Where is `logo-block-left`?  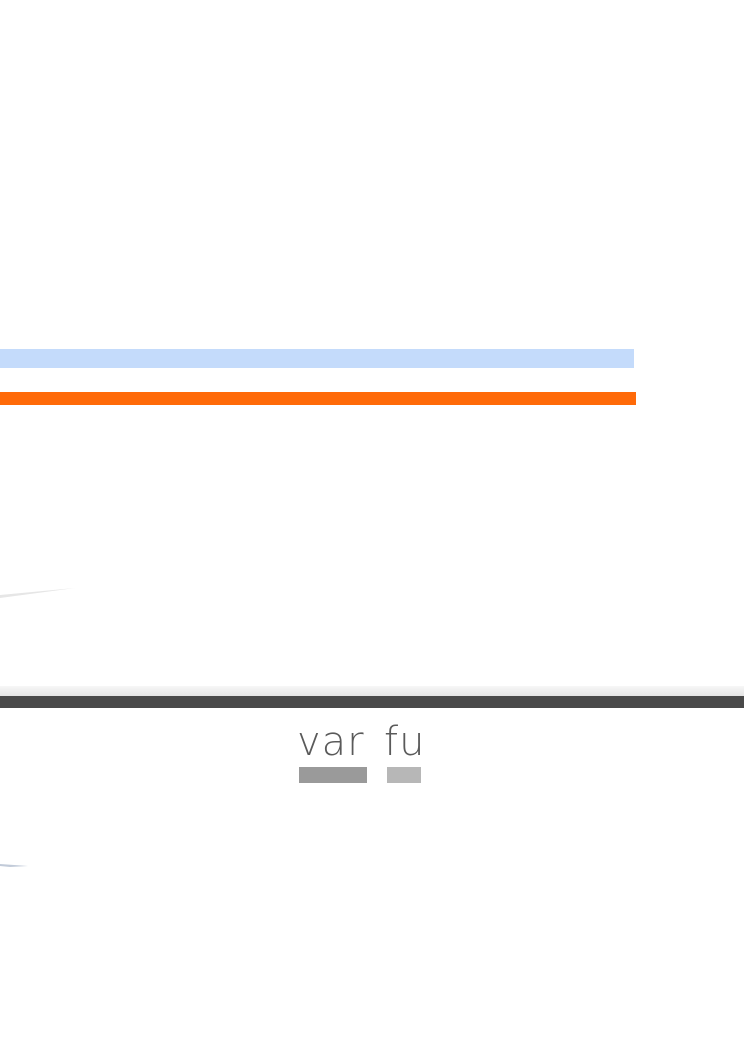
logo-block-left is located at coordinates (333, 775).